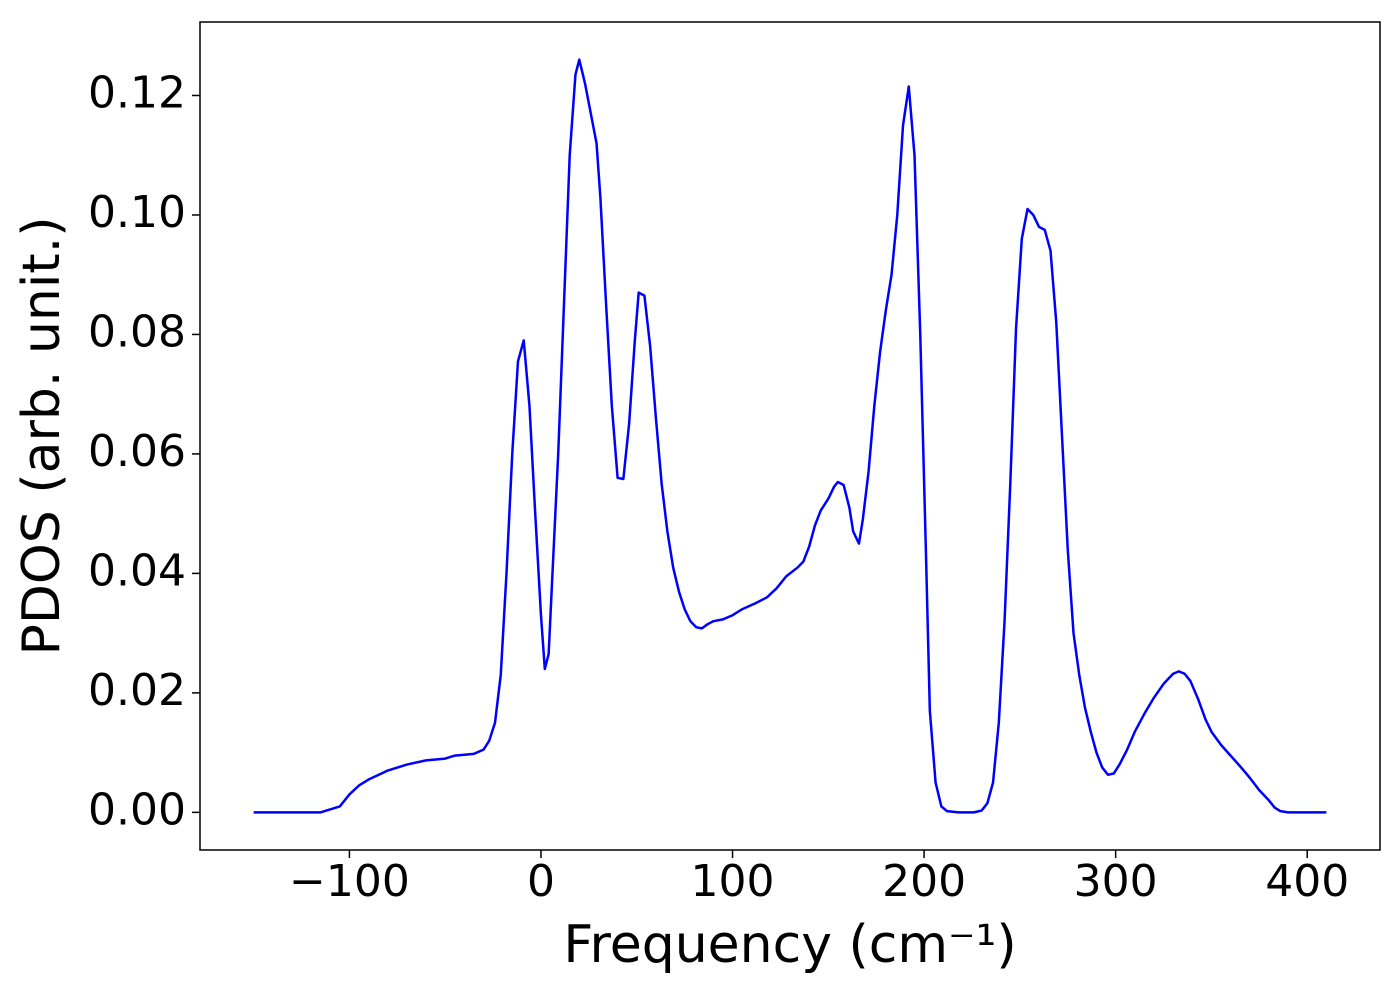  I want to click on x-tick-label: 0, so click(541, 881).